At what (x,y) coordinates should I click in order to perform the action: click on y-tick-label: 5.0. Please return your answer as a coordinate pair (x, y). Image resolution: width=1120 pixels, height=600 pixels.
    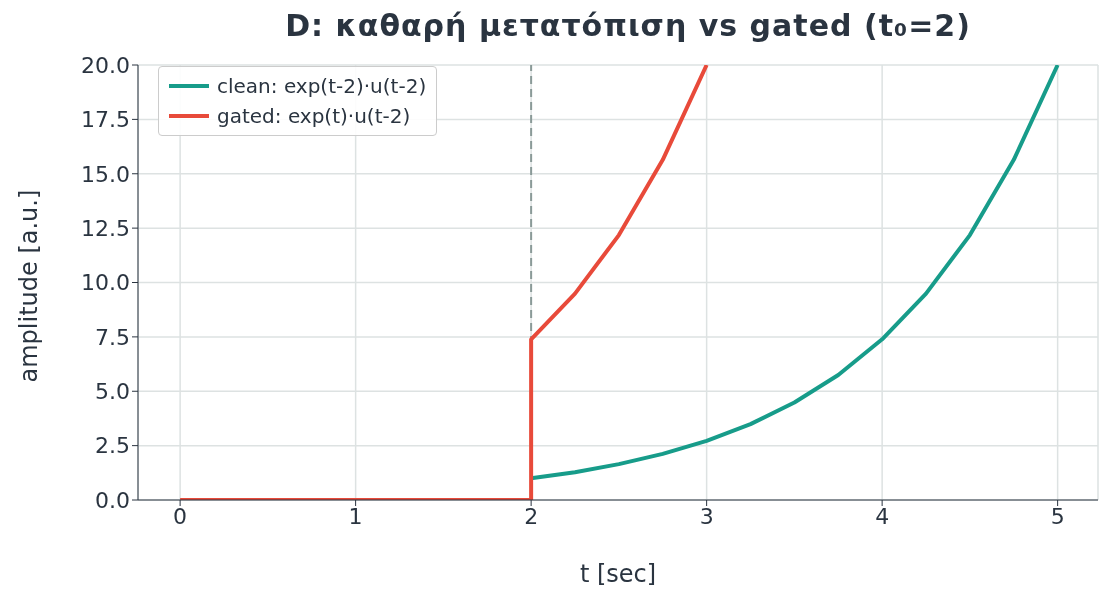
    Looking at the image, I should click on (112, 392).